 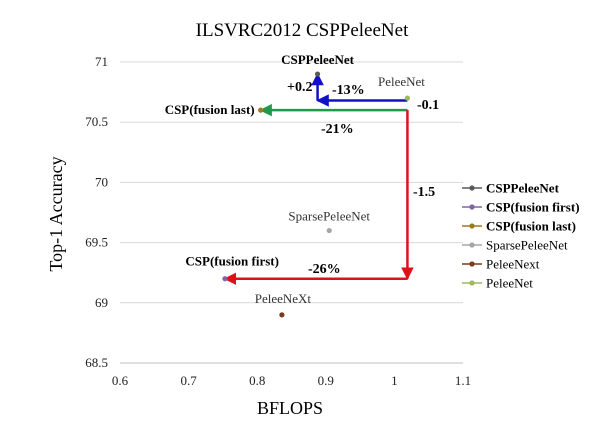 I want to click on annotation-minus-21pct: -21%, so click(x=337, y=129).